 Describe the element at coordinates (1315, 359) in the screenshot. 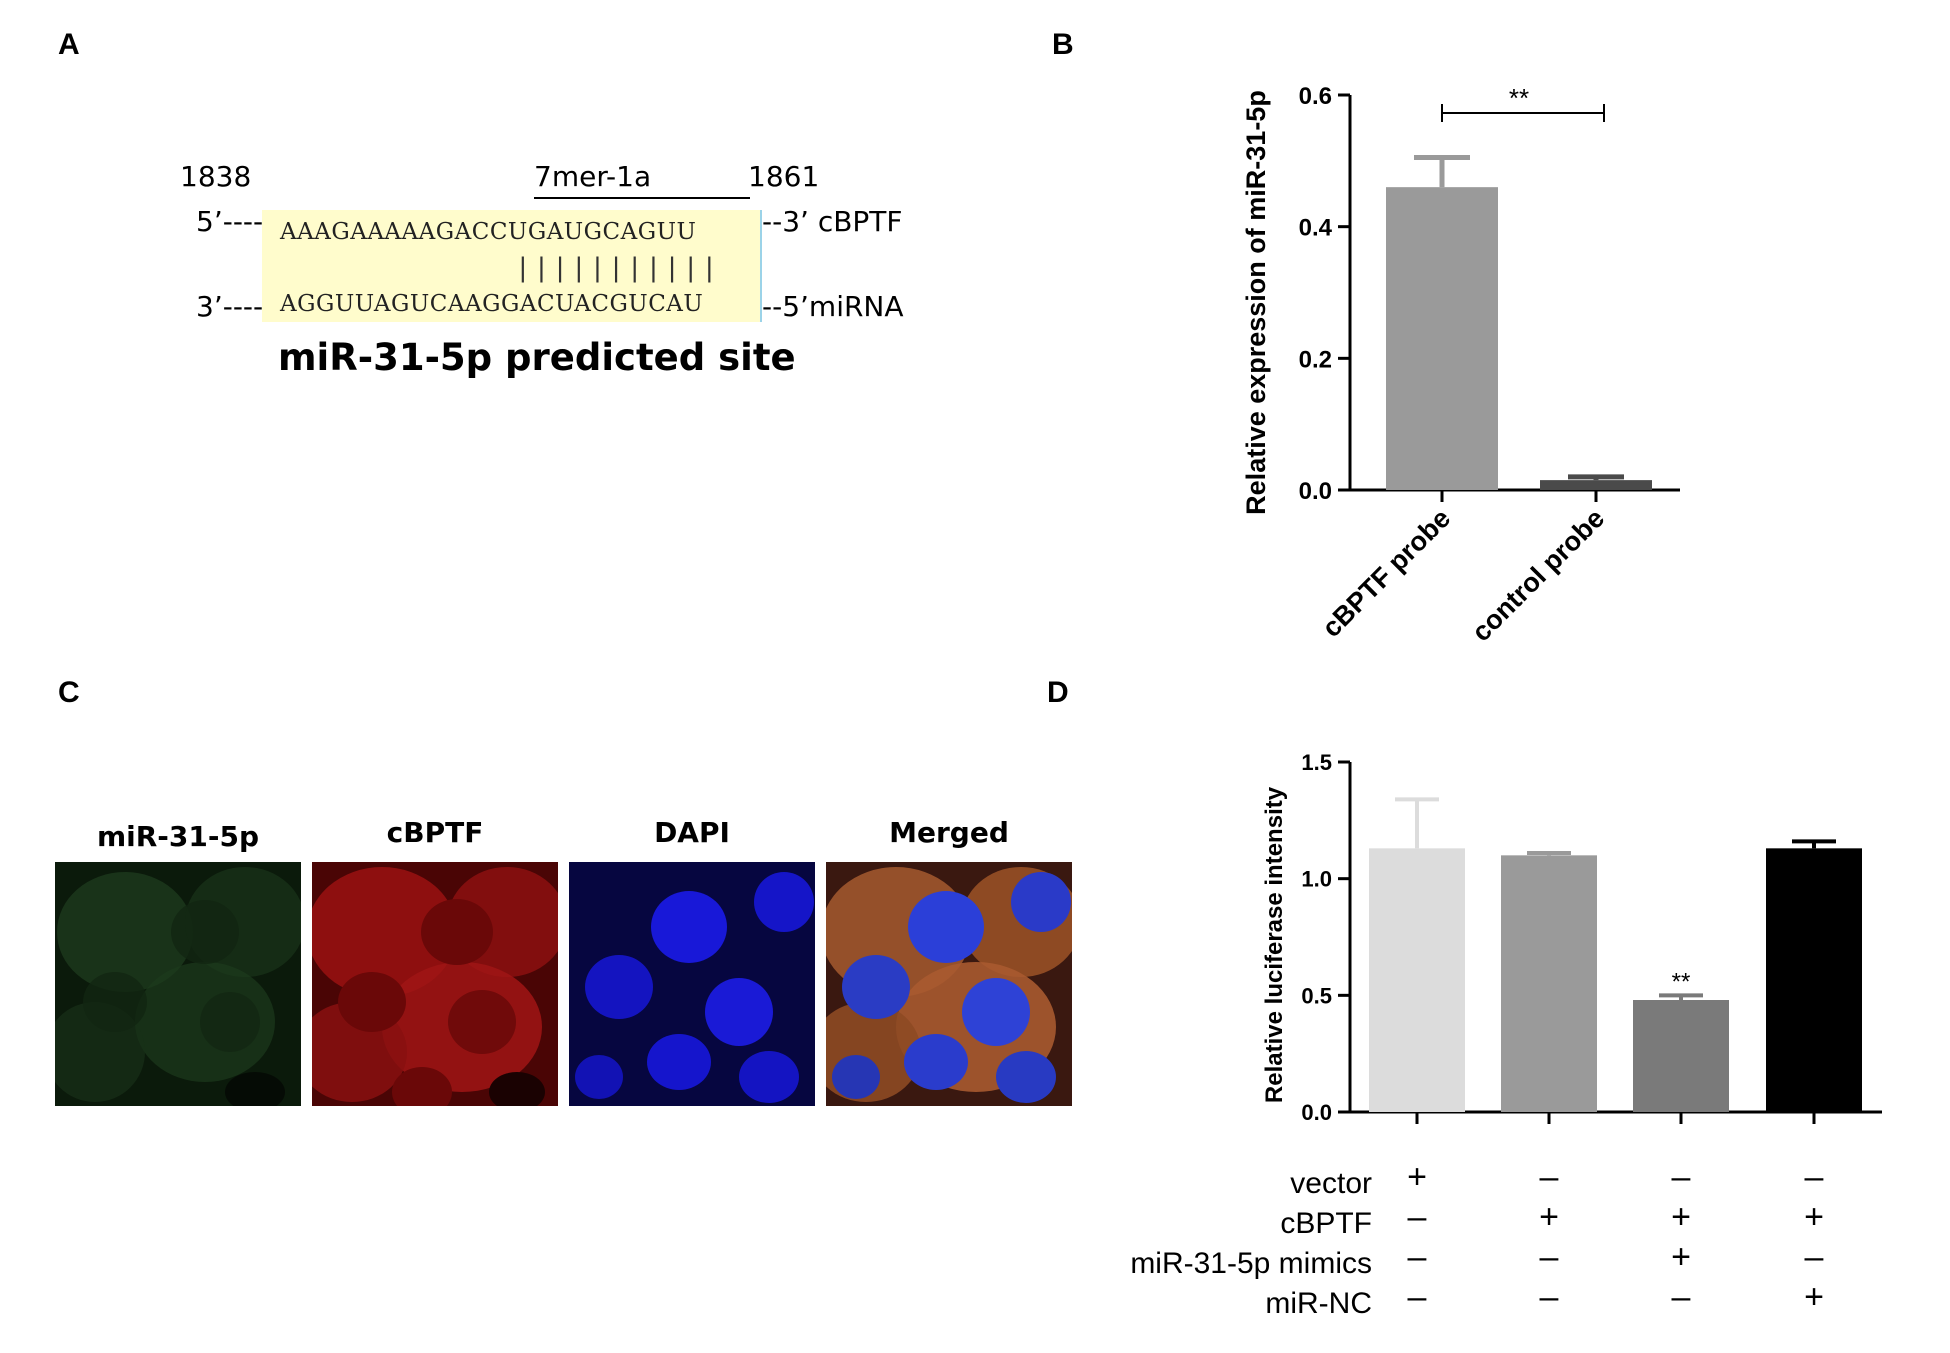

I see `y-tick-label: 0.2` at that location.